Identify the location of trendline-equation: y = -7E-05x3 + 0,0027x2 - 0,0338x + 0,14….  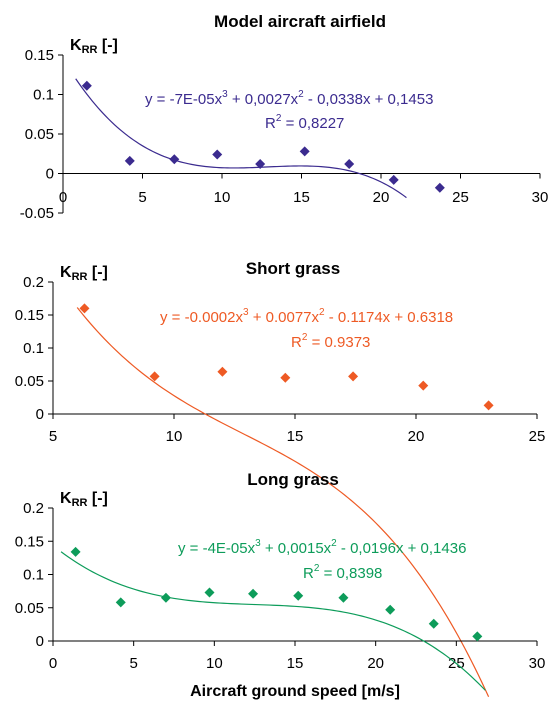
(289, 98).